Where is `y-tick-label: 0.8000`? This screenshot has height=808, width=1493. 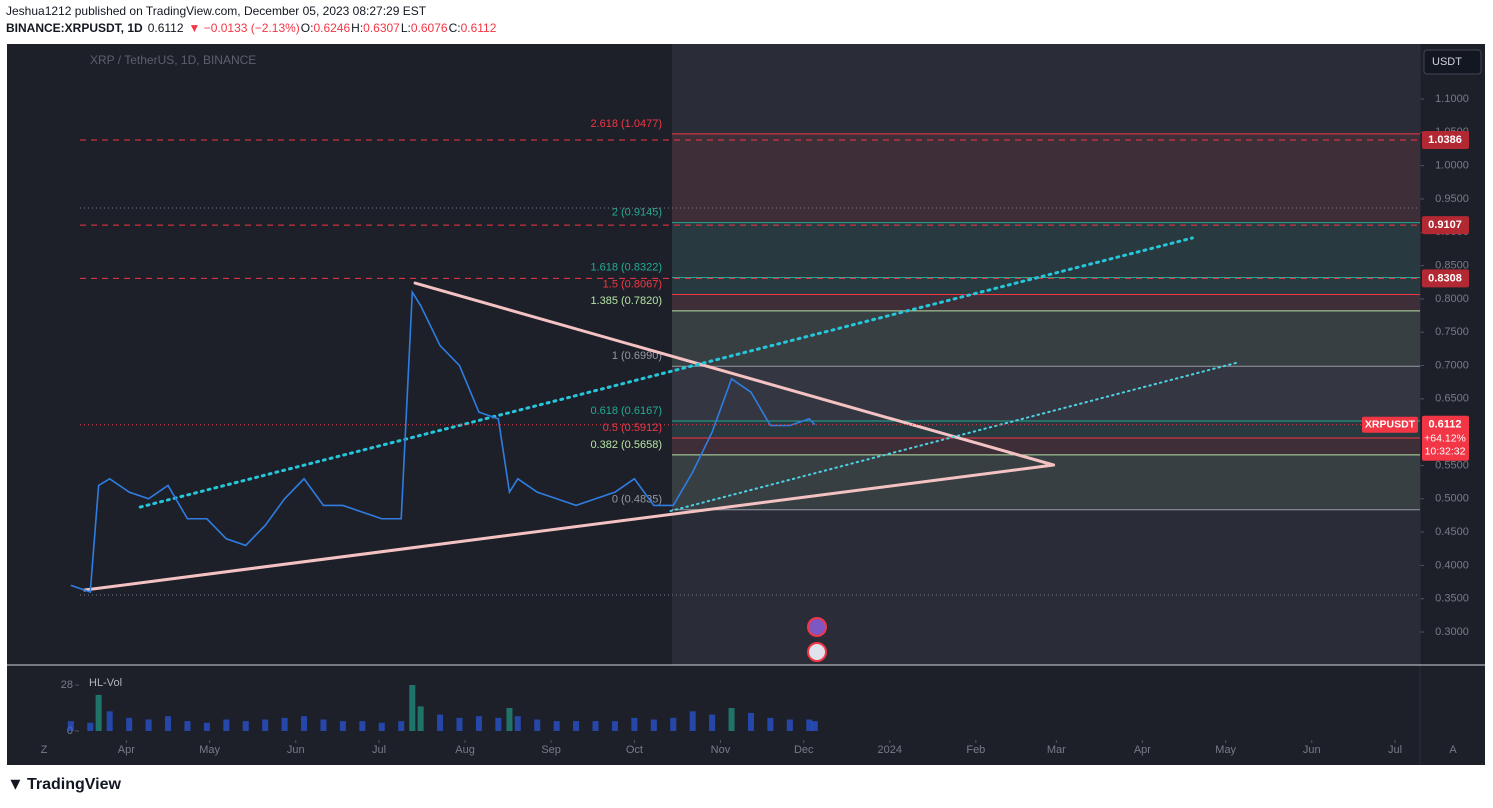 y-tick-label: 0.8000 is located at coordinates (1452, 299).